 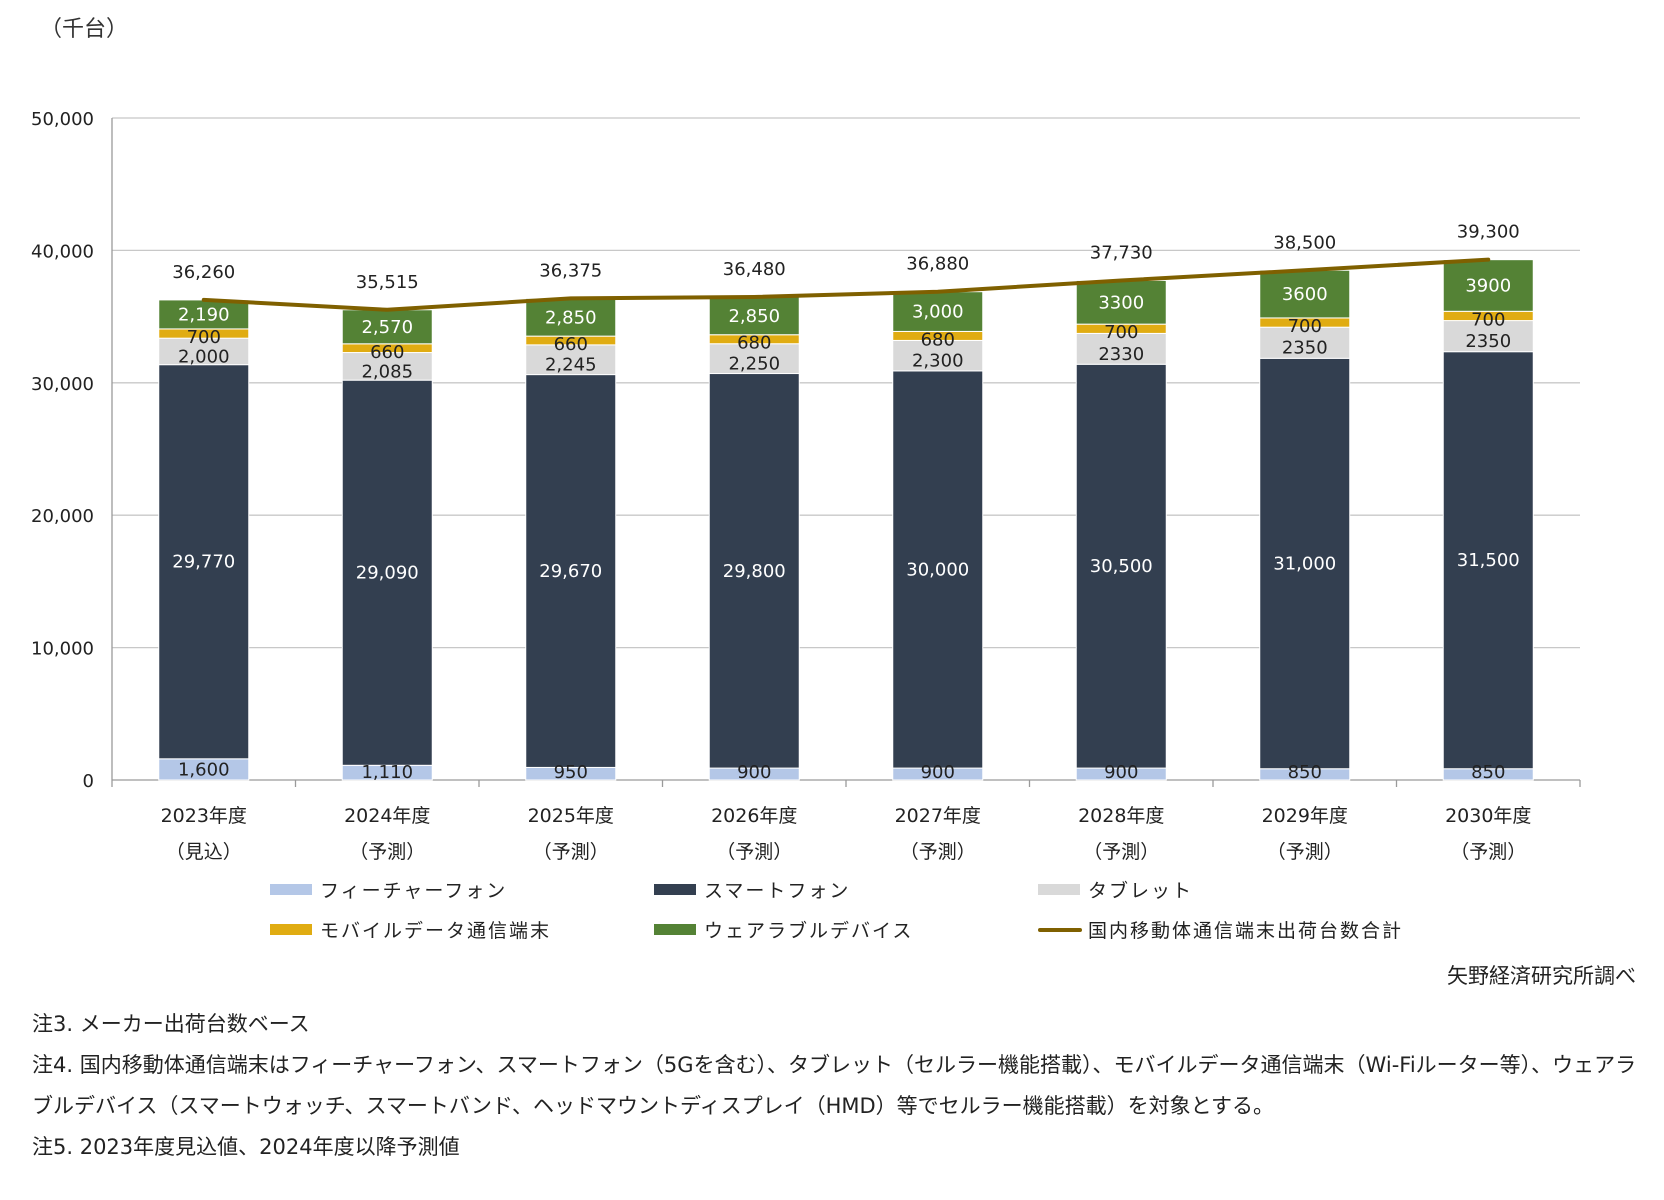 What do you see at coordinates (203, 272) in the screenshot?
I see `total-data-label: 36,260` at bounding box center [203, 272].